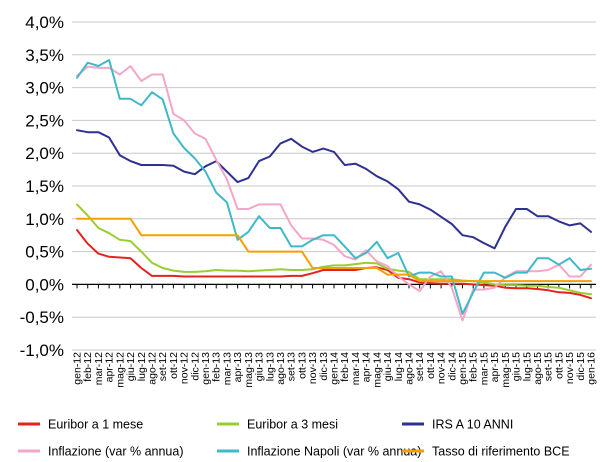 Image resolution: width=602 pixels, height=462 pixels. Describe the element at coordinates (116, 452) in the screenshot. I see `legend-label: Inflazione (var % annua)` at that location.